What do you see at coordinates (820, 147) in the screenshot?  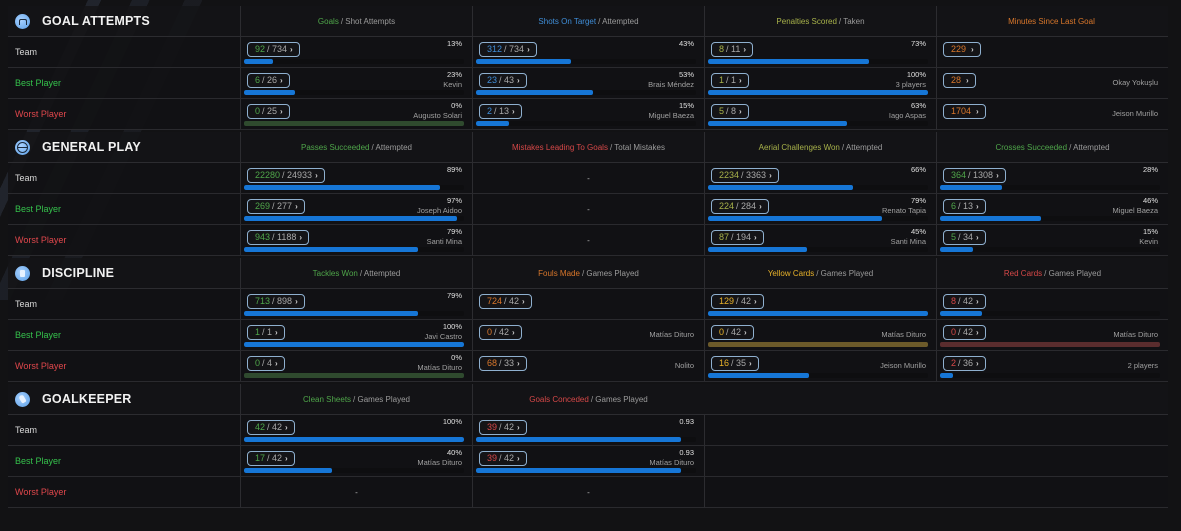 I see `column-header: Aerial Challenges Won / Attempted` at bounding box center [820, 147].